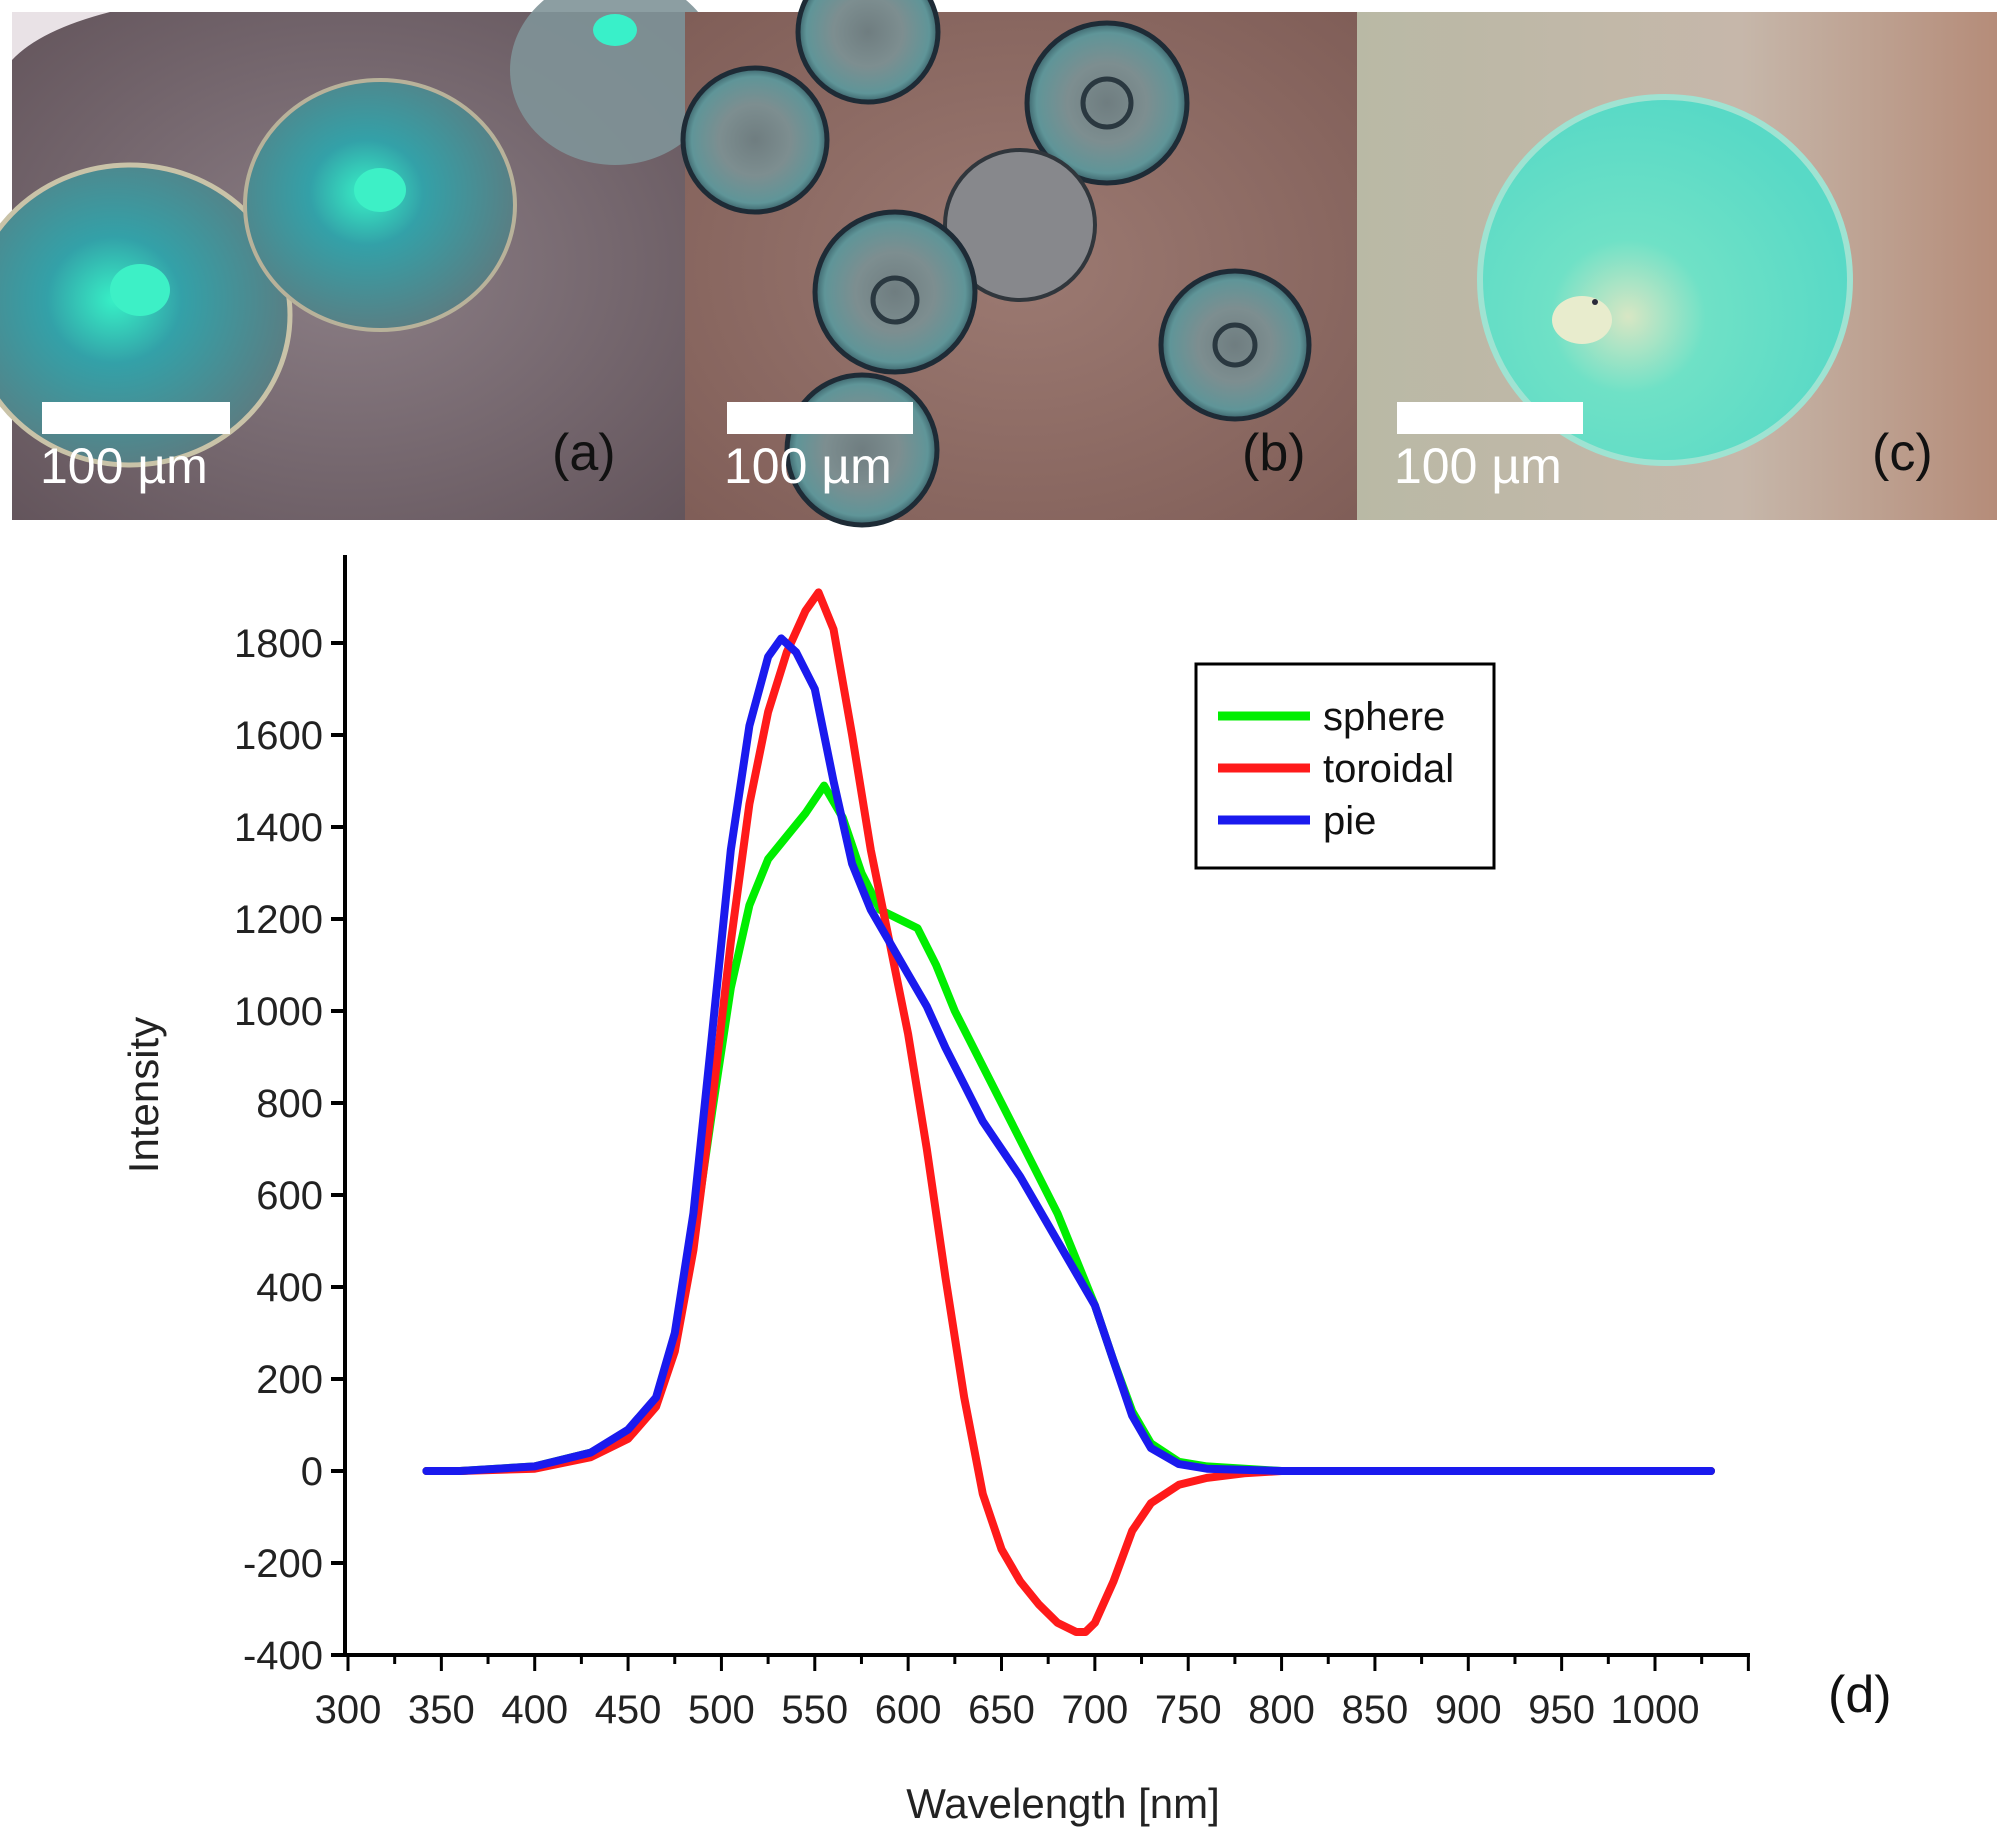 The height and width of the screenshot is (1840, 2005). Describe the element at coordinates (136, 418) in the screenshot. I see `scale-bar-a` at that location.